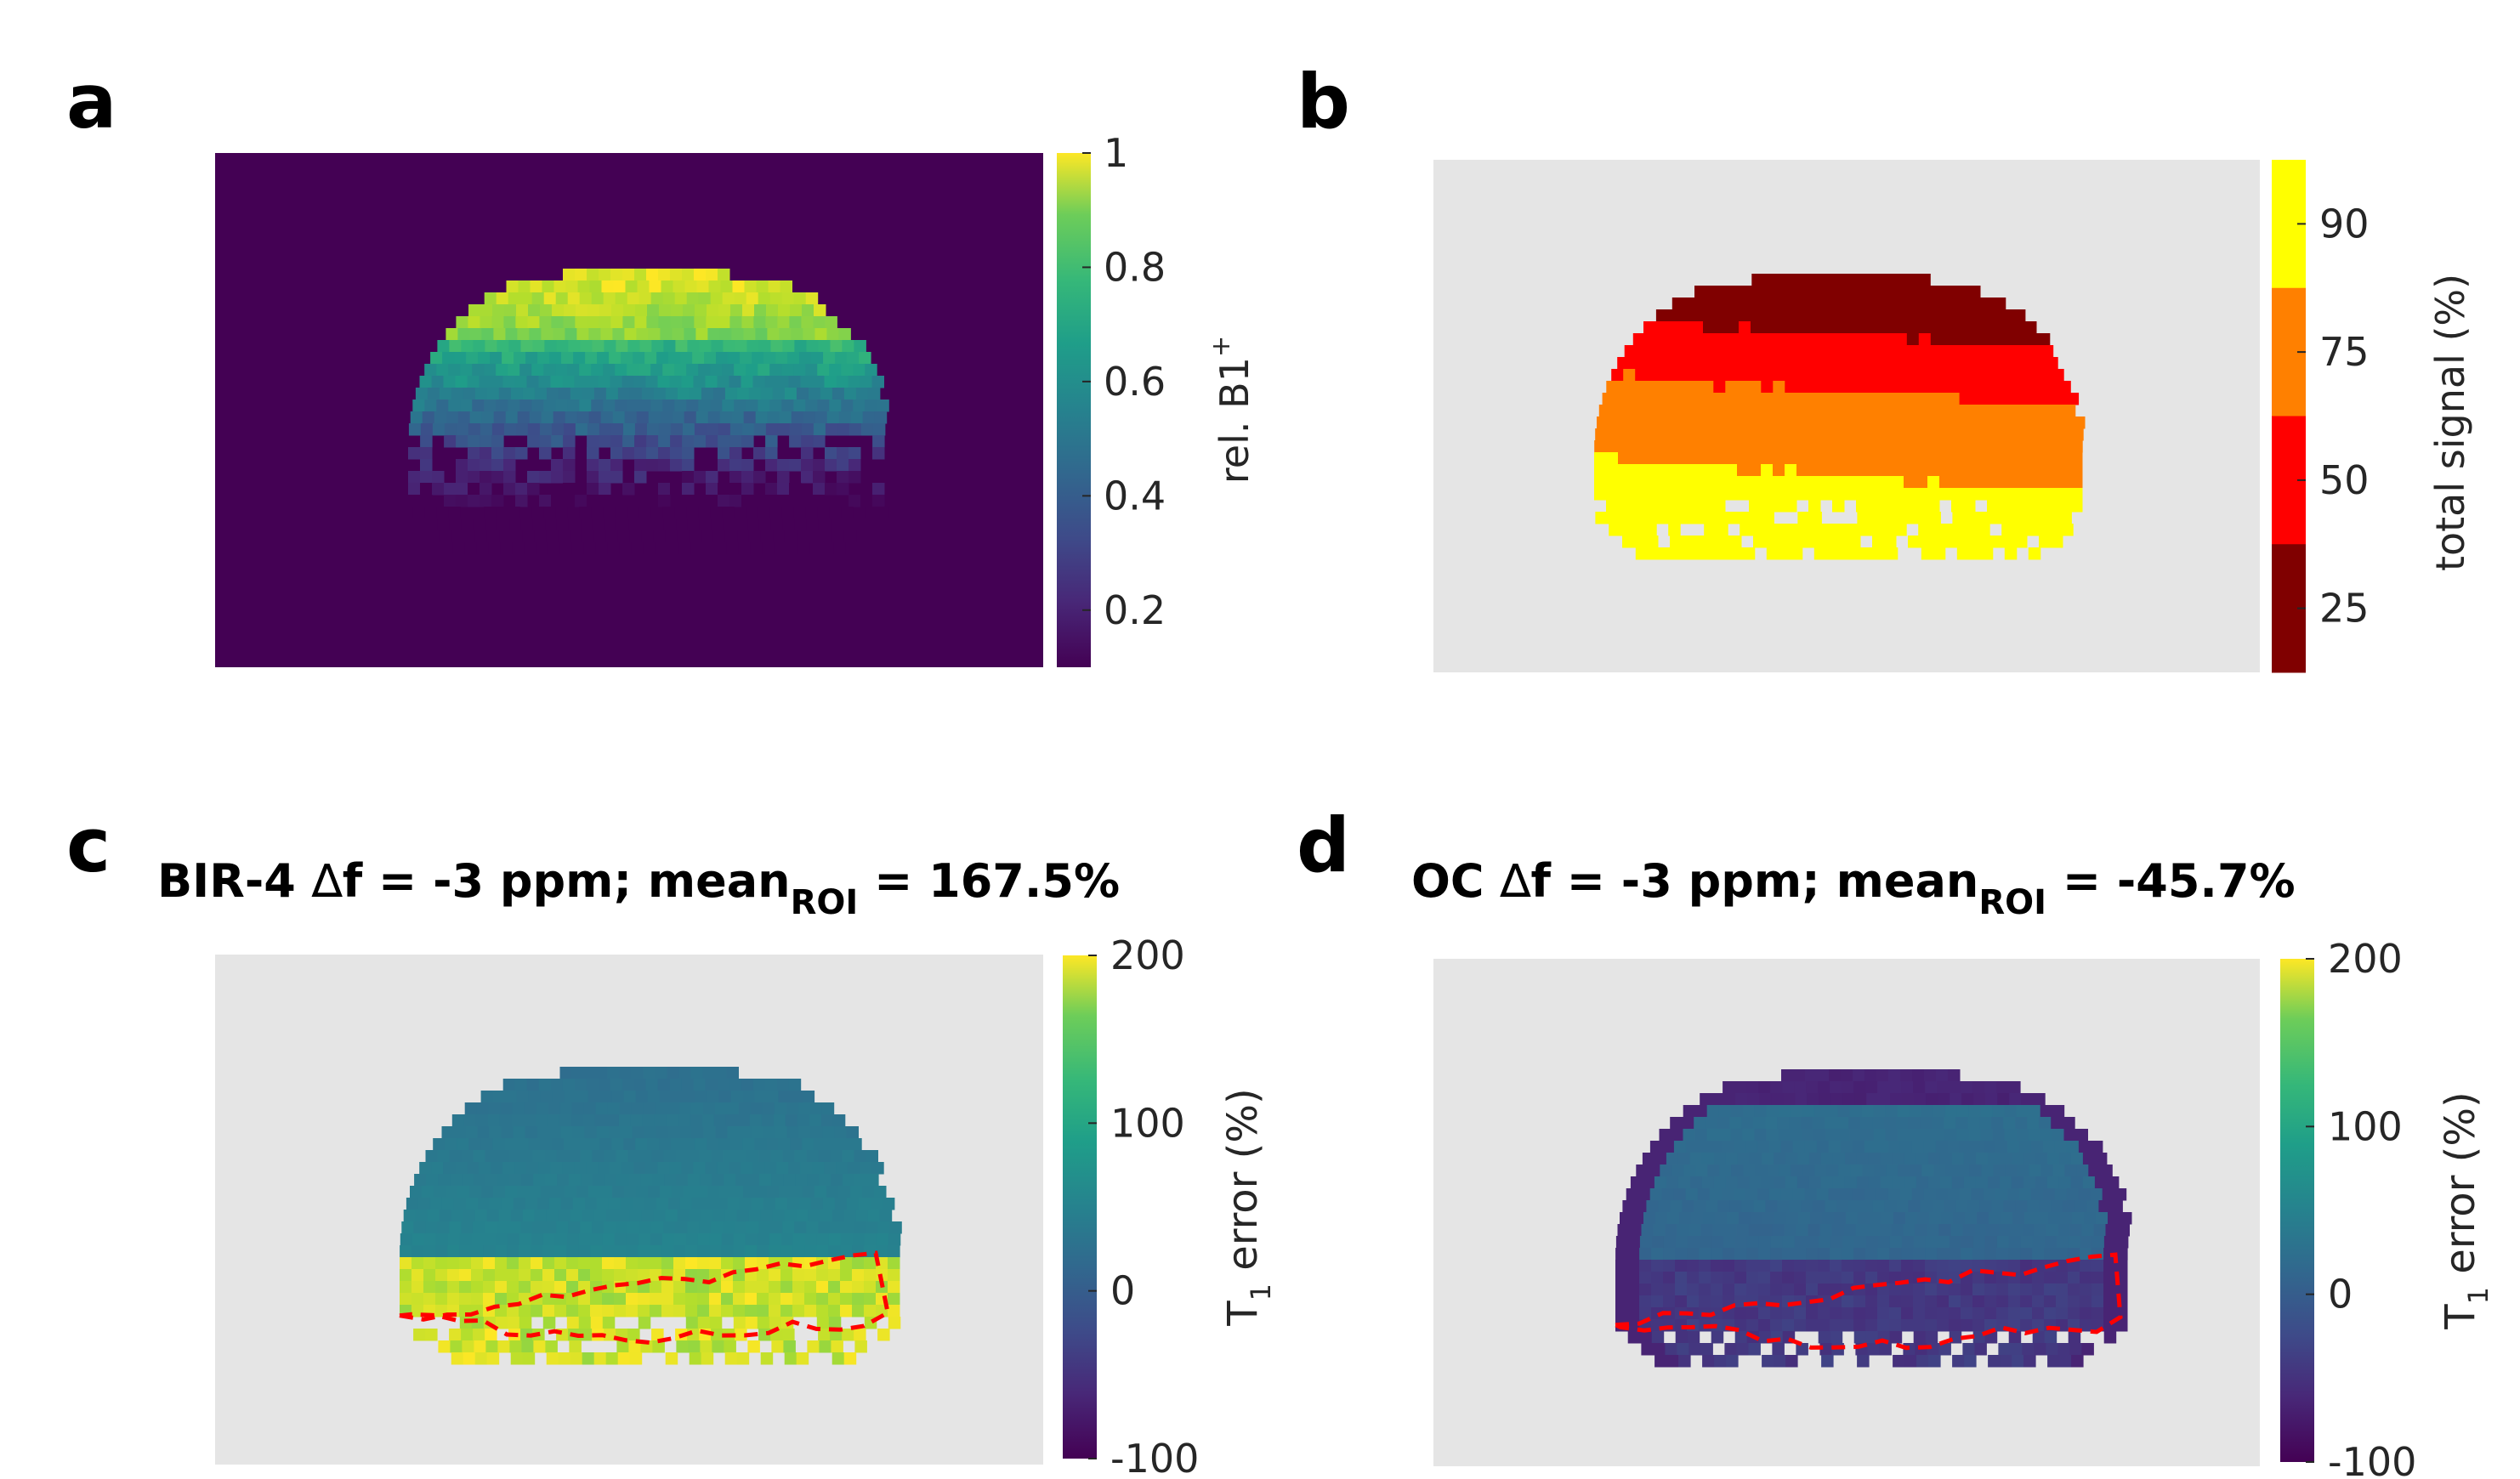 Image resolution: width=2520 pixels, height=1479 pixels. What do you see at coordinates (88, 845) in the screenshot?
I see `panel-label-c: c` at bounding box center [88, 845].